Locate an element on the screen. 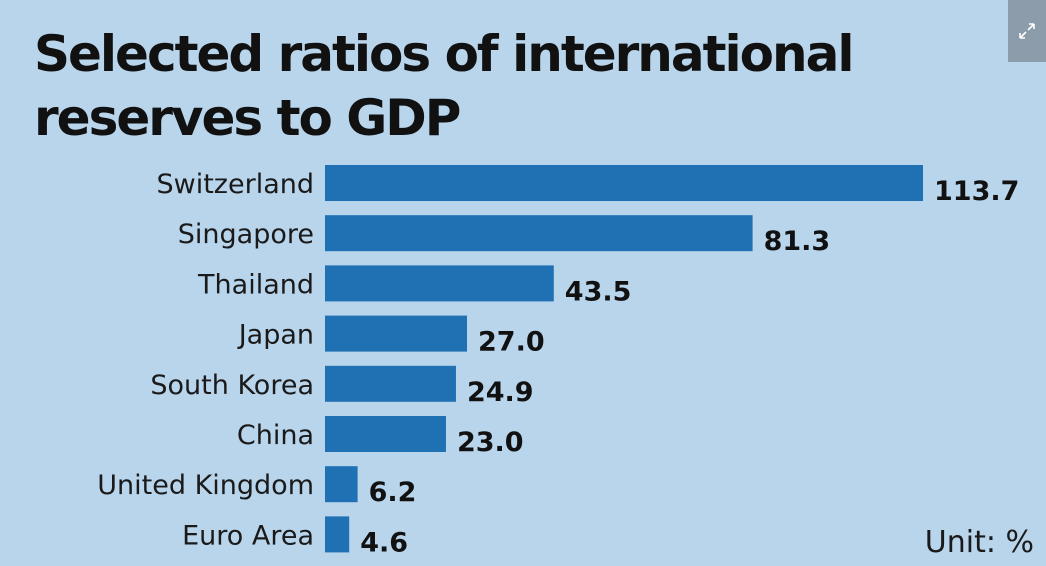  category-label-united-kingdom: United Kingdom is located at coordinates (205, 485).